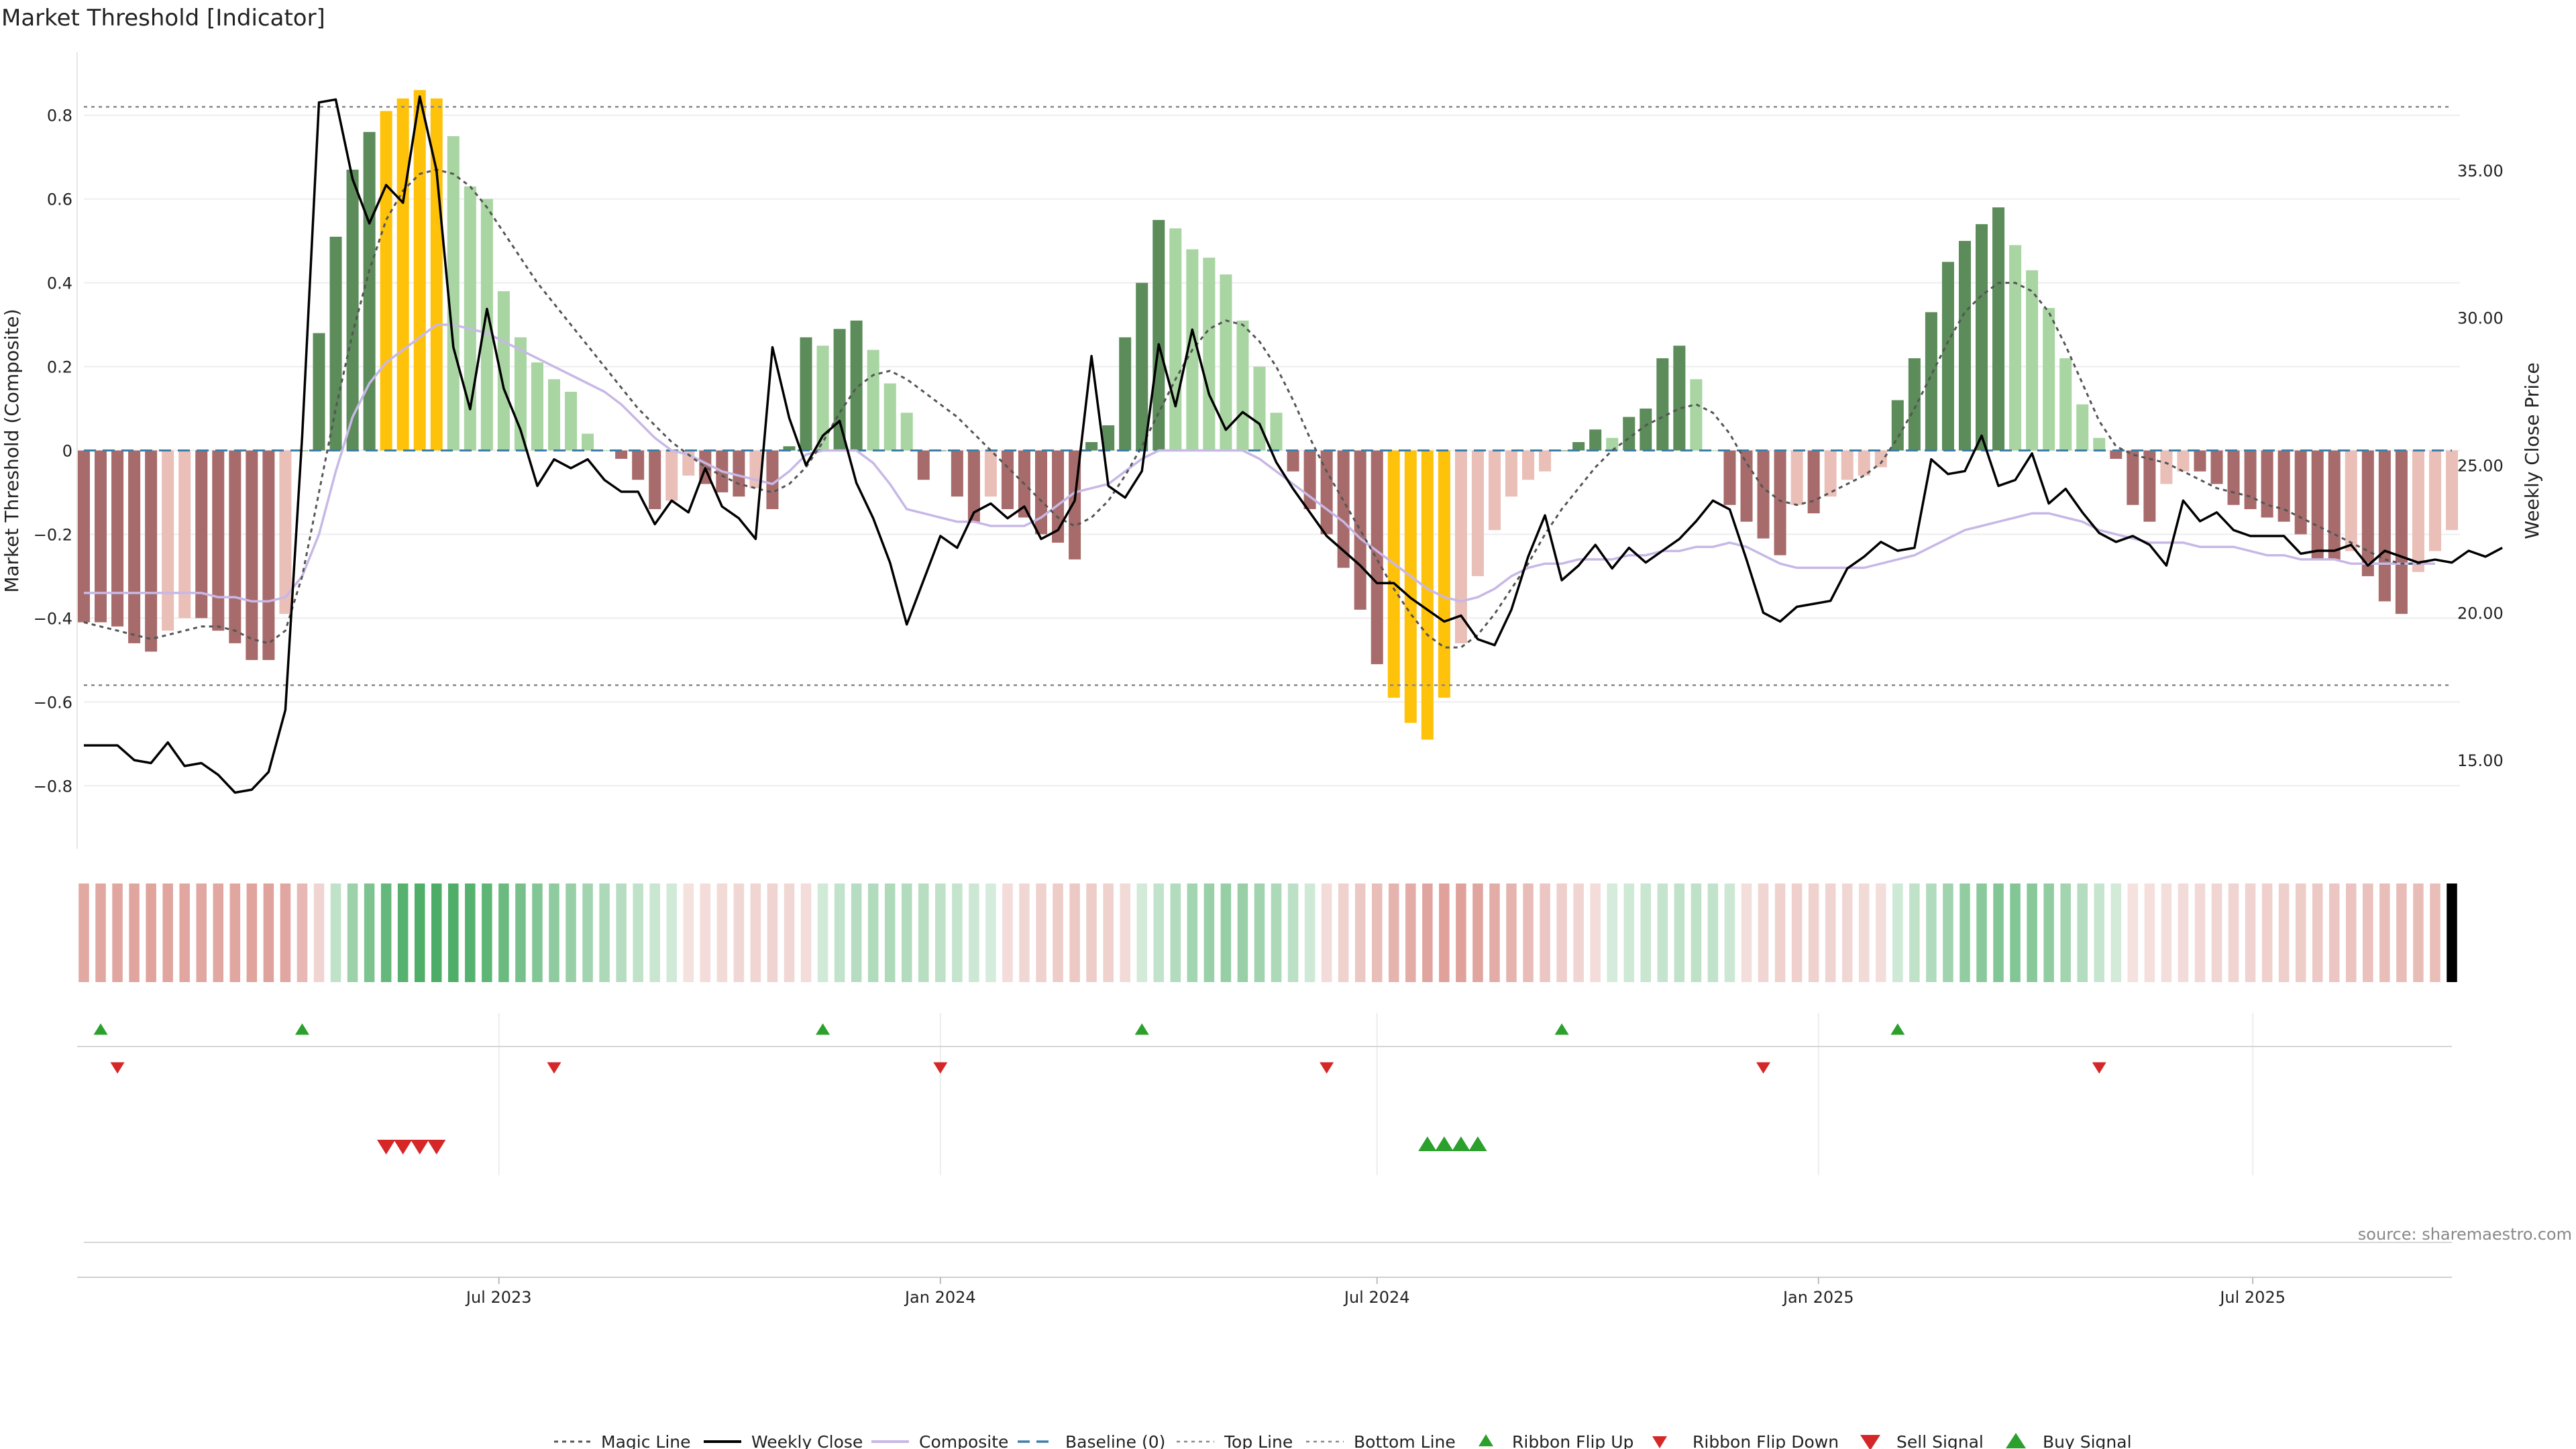  What do you see at coordinates (1870, 1442) in the screenshot?
I see `legend-sell-signal-swatch` at bounding box center [1870, 1442].